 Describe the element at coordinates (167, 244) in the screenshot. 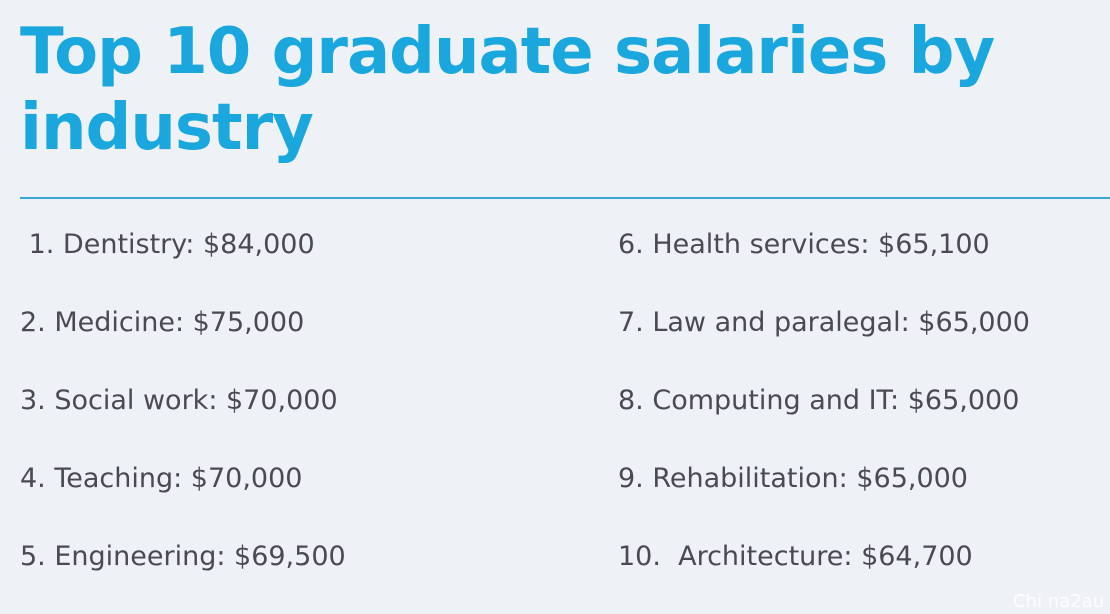

I see `list-item: 1. Dentistry: $84,000` at that location.